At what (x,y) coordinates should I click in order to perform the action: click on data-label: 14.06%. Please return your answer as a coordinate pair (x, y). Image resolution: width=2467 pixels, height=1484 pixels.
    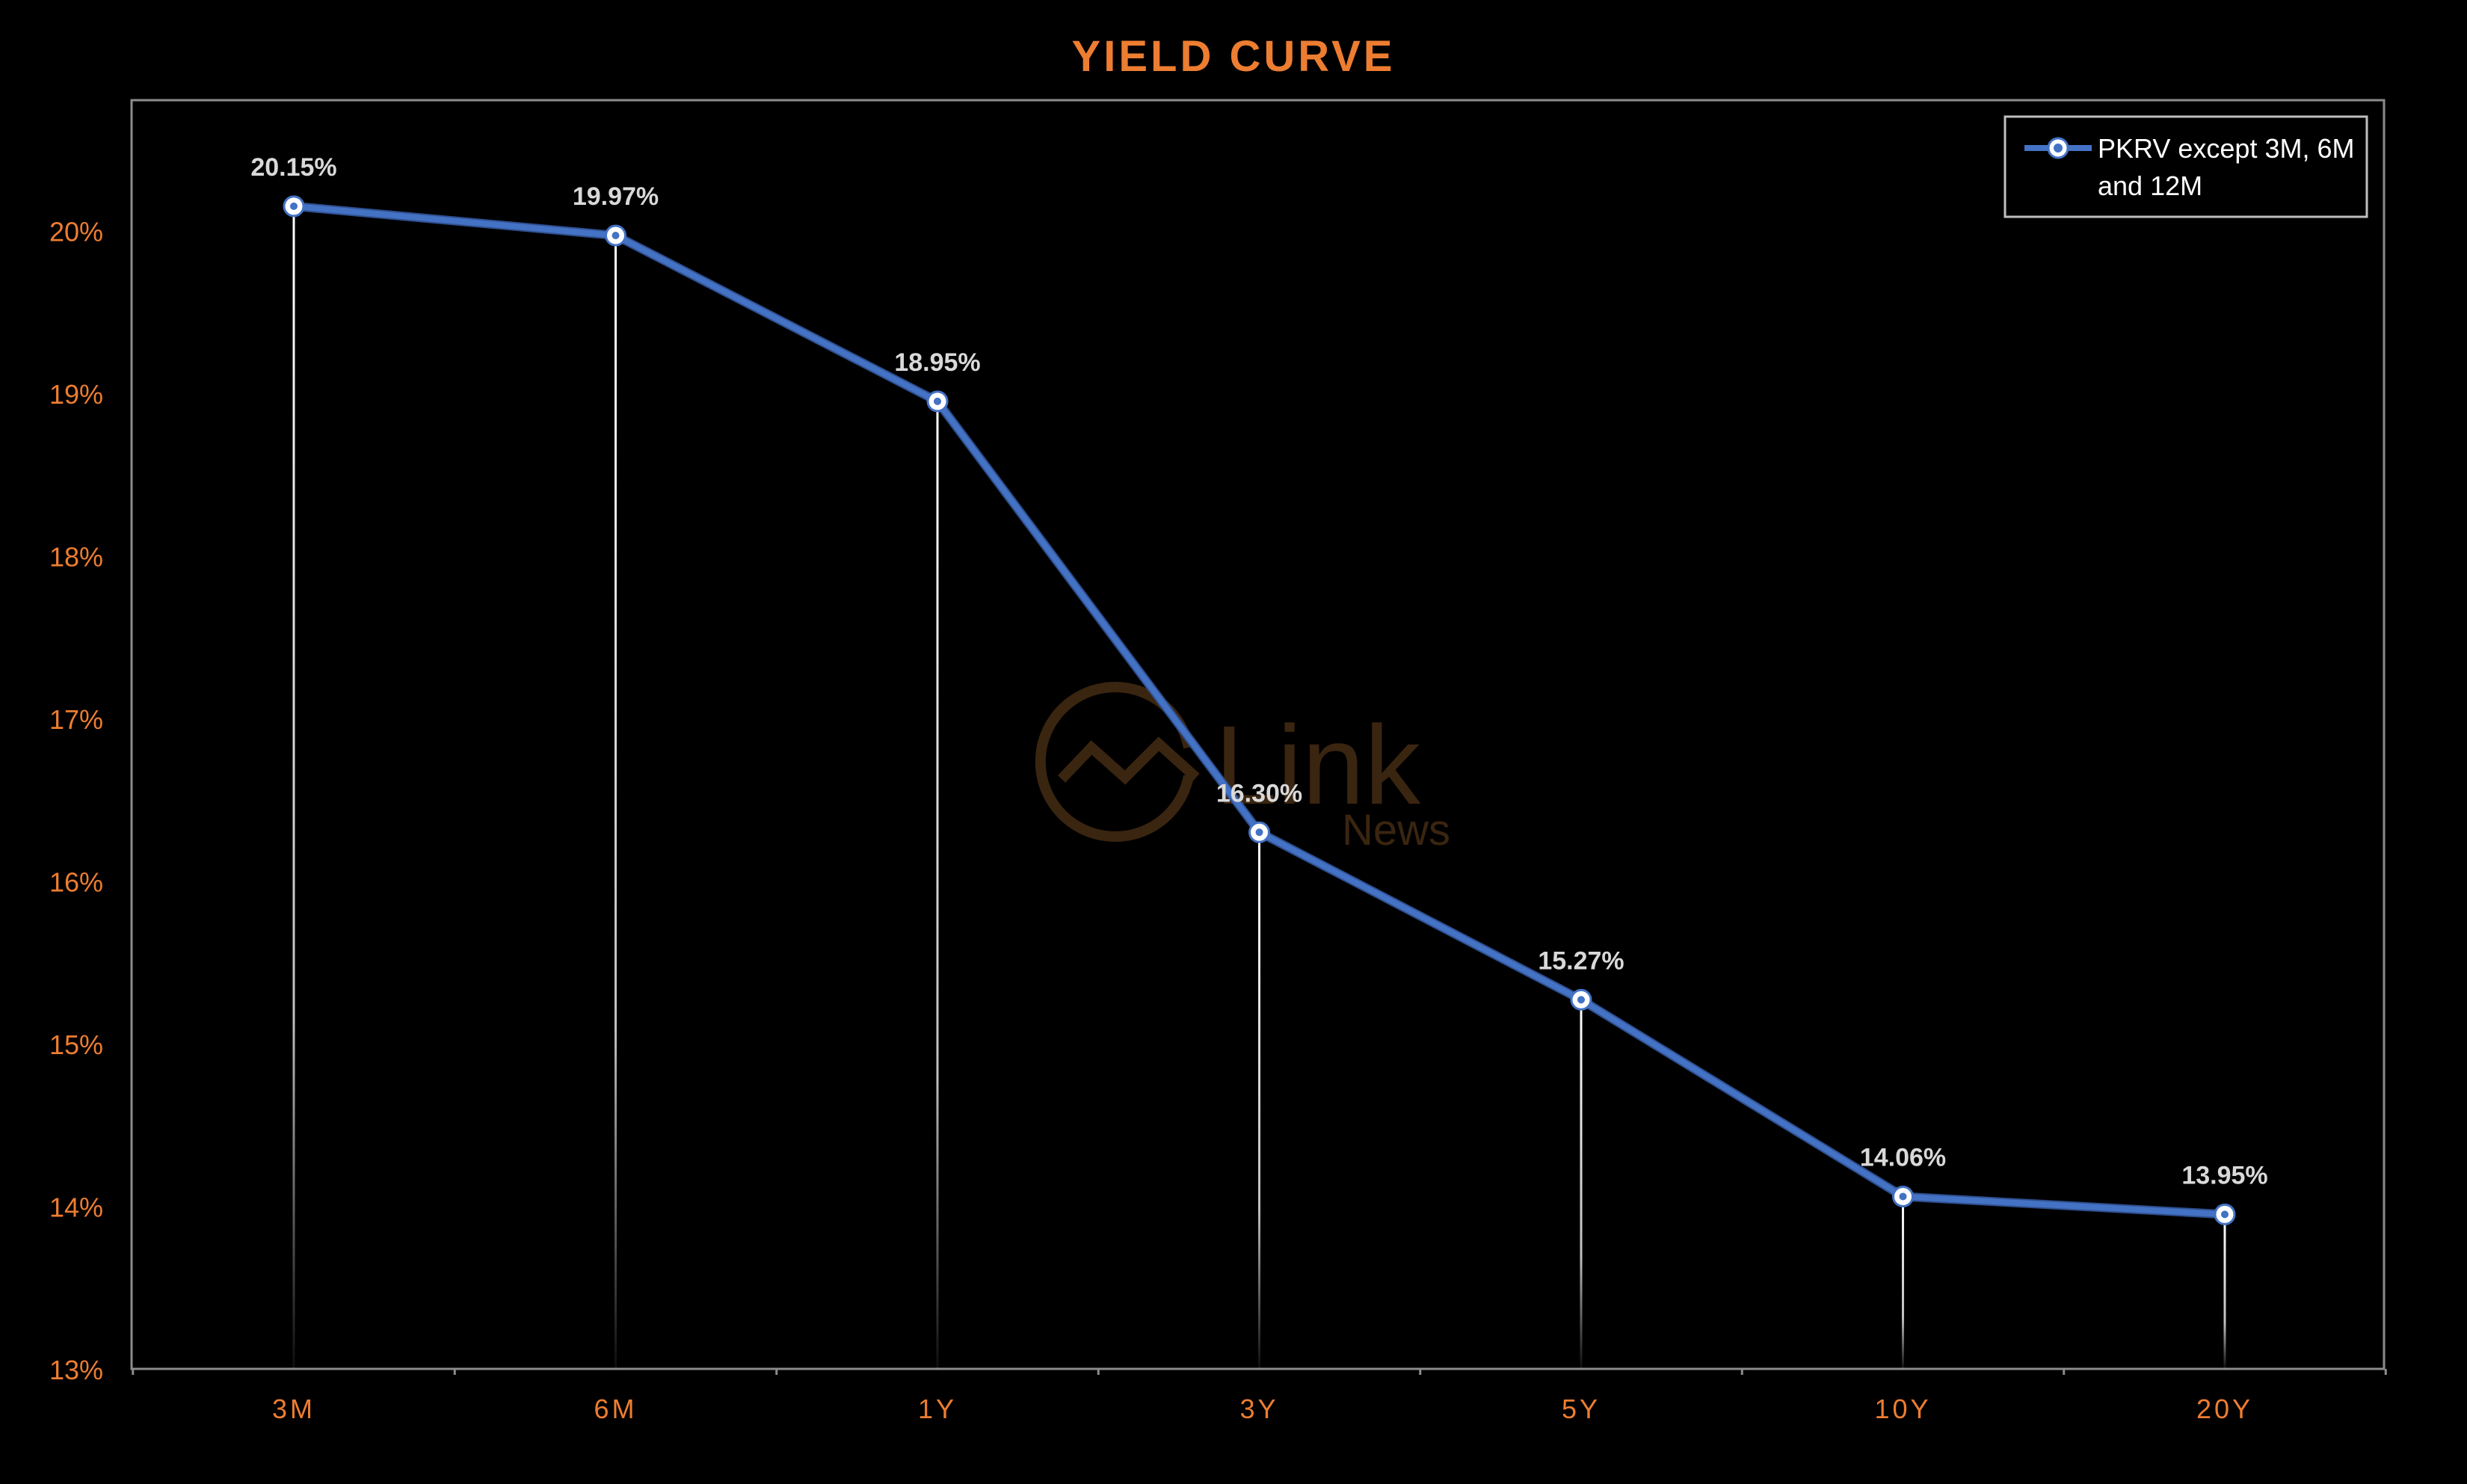
    Looking at the image, I should click on (1903, 1157).